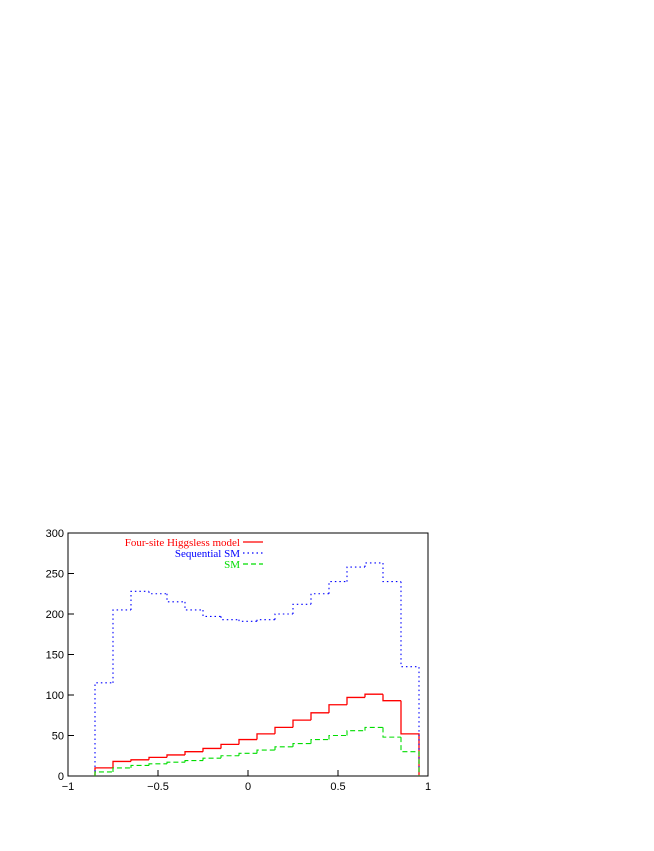 This screenshot has width=654, height=851. I want to click on y-tick-label: 300, so click(55, 534).